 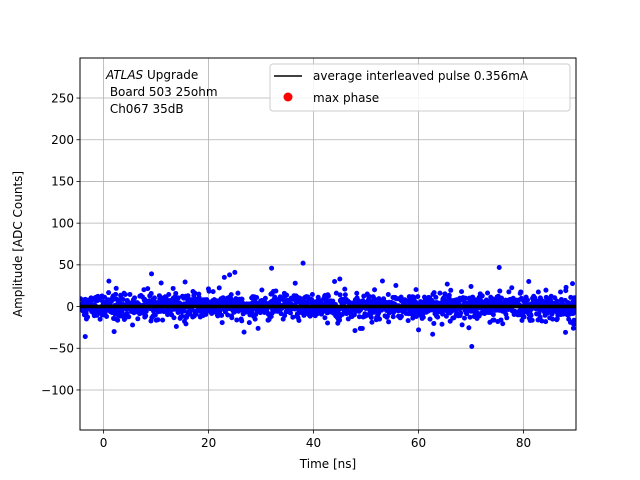 What do you see at coordinates (421, 76) in the screenshot?
I see `legend-entry-average: average interleaved pulse 0.356mA` at bounding box center [421, 76].